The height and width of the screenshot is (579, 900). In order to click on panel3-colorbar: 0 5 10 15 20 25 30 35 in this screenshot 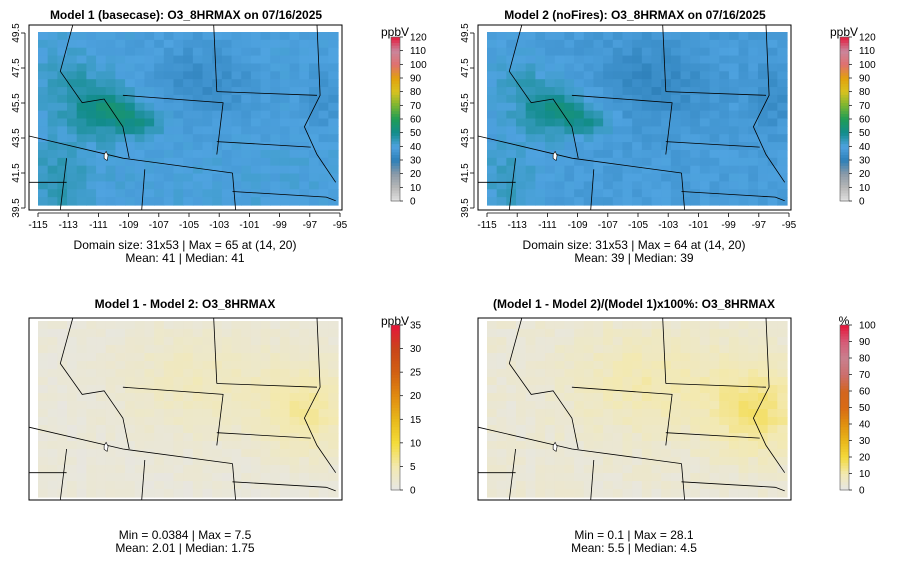, I will do `click(406, 409)`.